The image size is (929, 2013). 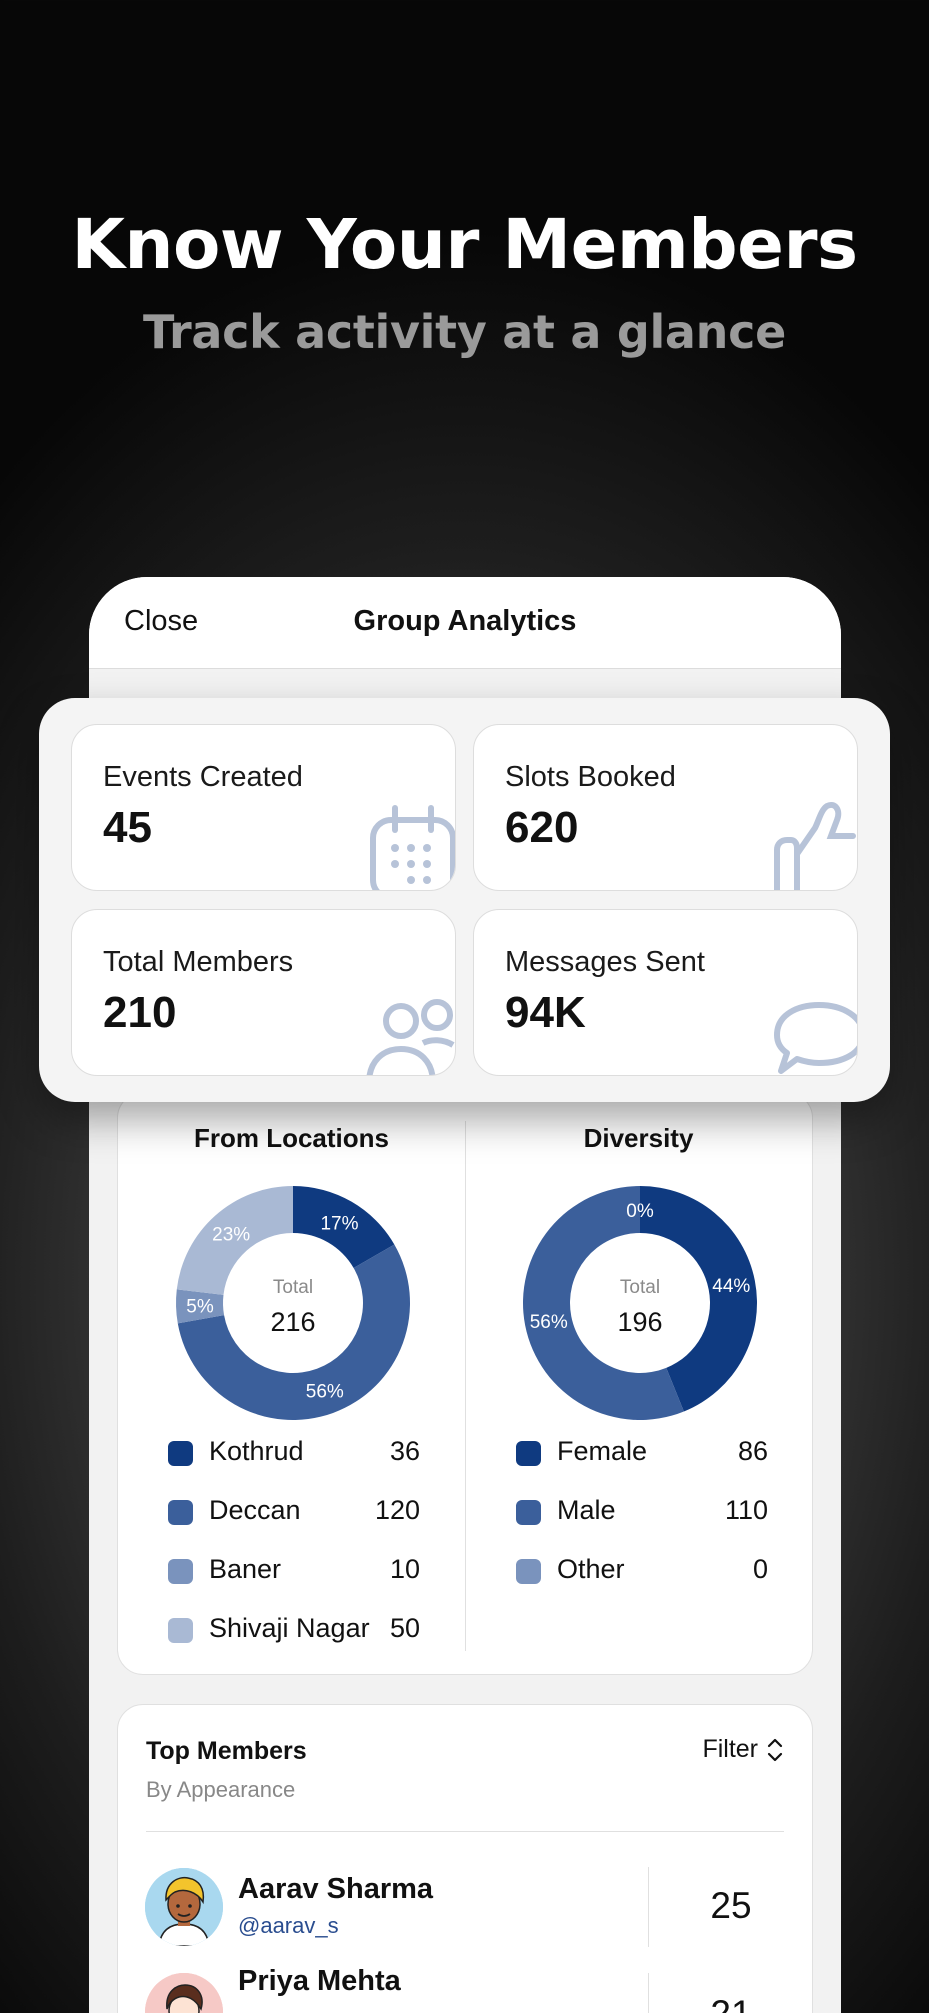 I want to click on nav-header: Close Group Analytics, so click(x=465, y=623).